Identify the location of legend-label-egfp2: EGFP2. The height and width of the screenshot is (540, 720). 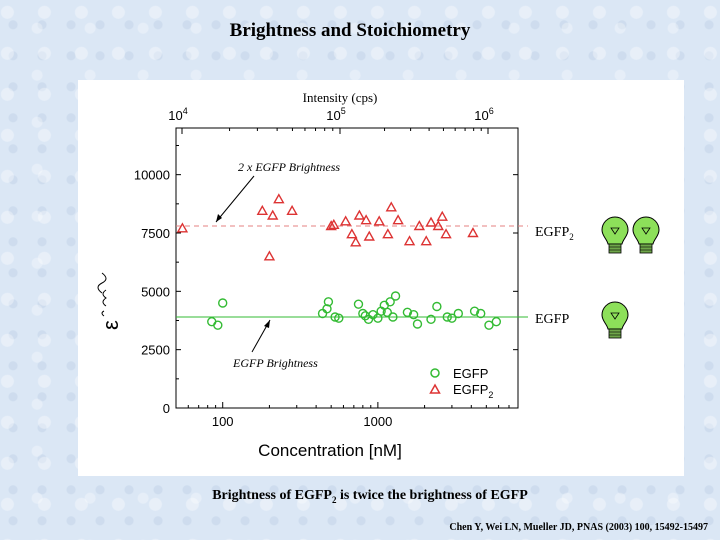
(473, 391).